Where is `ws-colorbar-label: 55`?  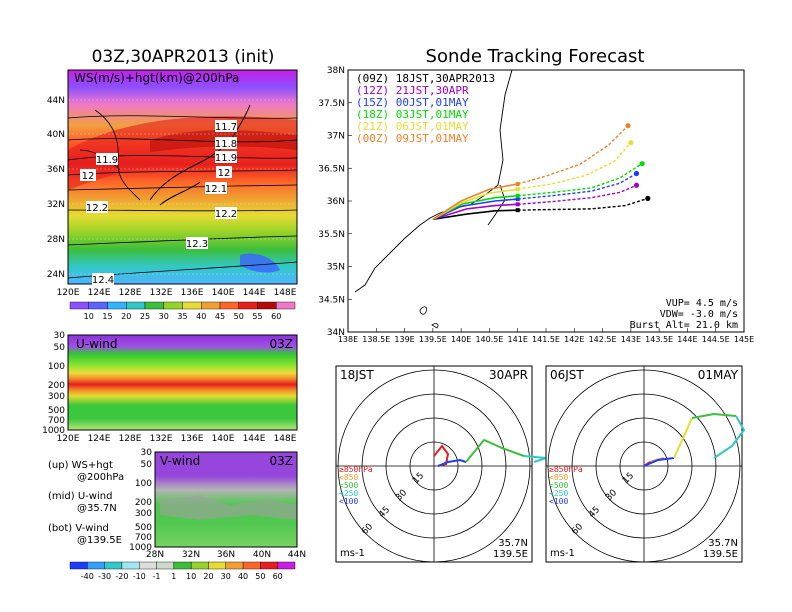 ws-colorbar-label: 55 is located at coordinates (257, 316).